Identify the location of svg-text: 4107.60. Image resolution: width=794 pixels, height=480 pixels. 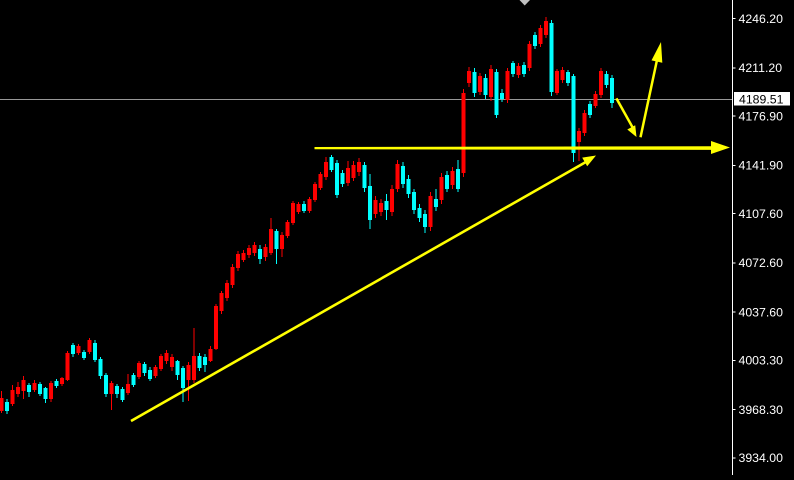
(761, 214).